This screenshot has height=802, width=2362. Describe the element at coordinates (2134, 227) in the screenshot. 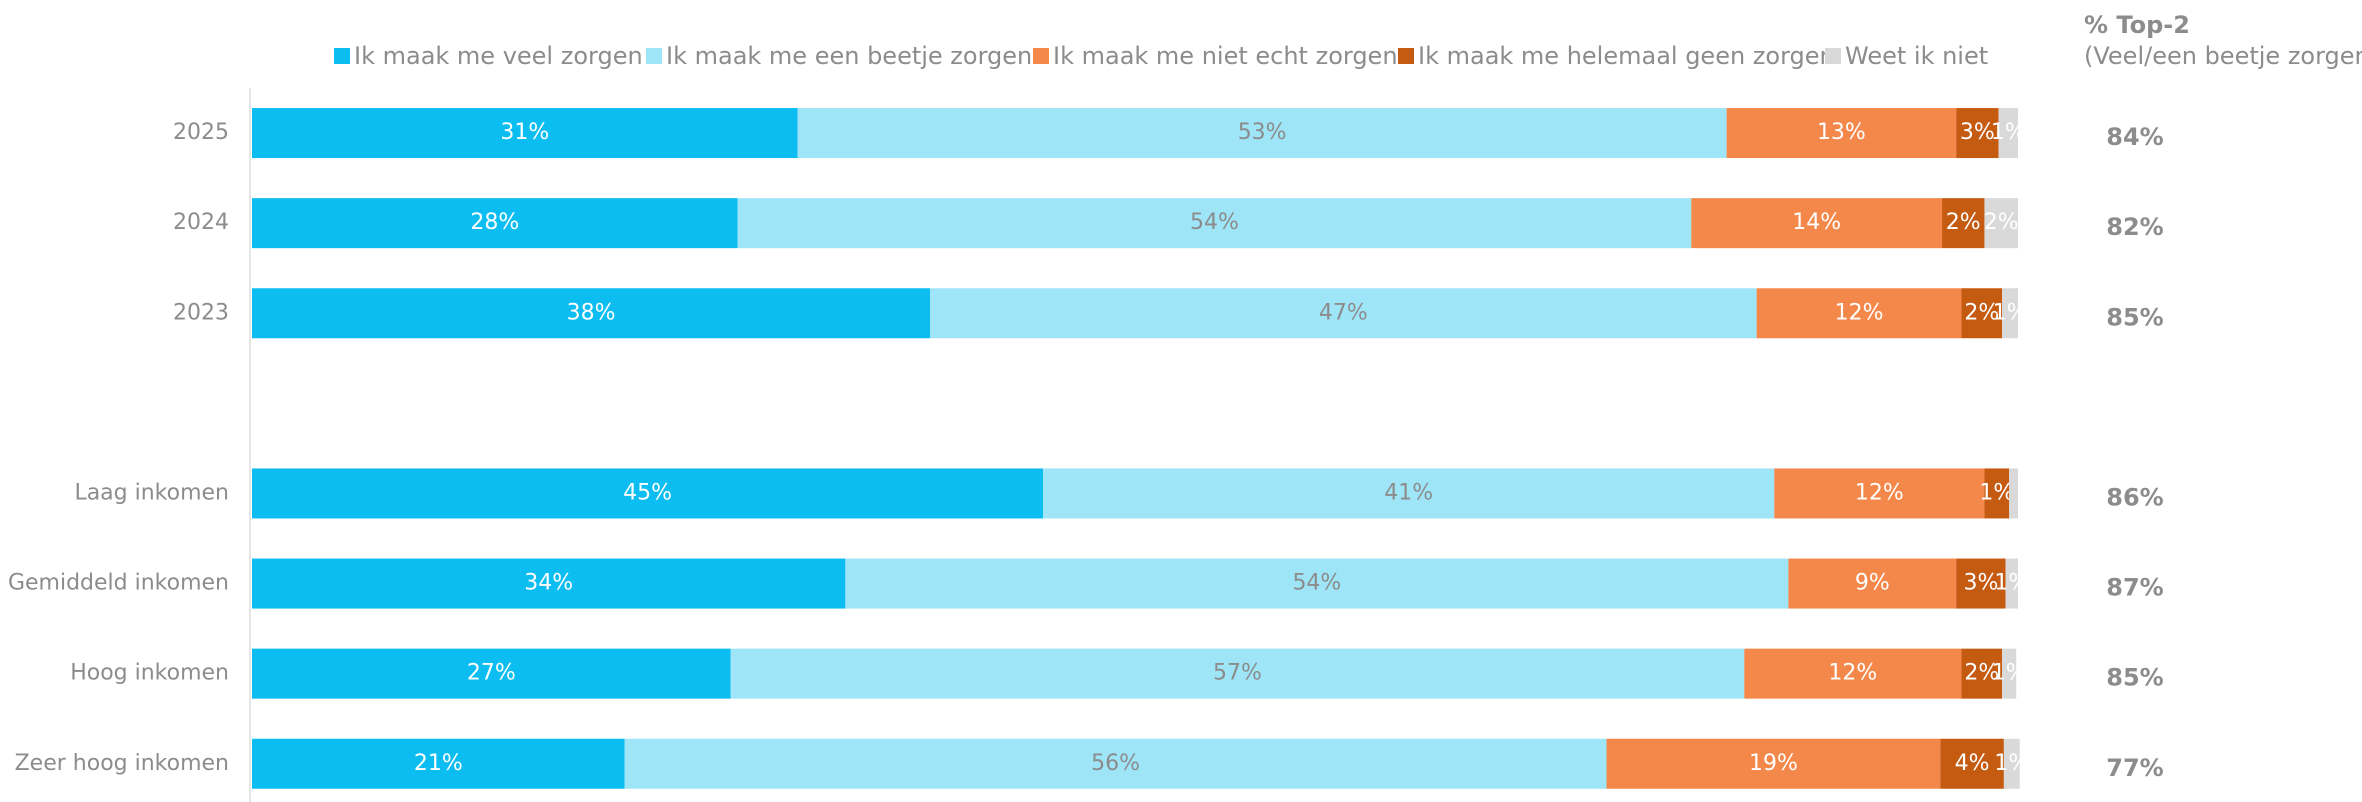

I see `top2-value: 82%` at that location.